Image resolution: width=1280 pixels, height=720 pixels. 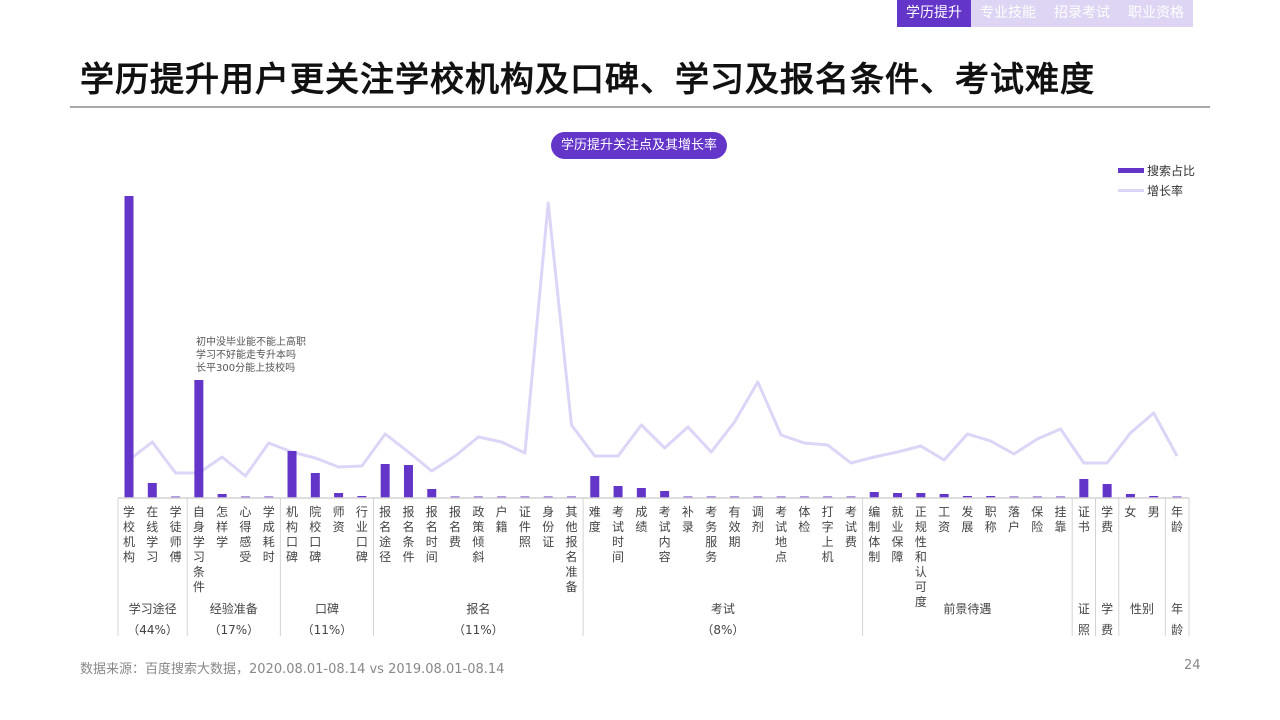 What do you see at coordinates (234, 608) in the screenshot?
I see `group-label: 经验准备` at bounding box center [234, 608].